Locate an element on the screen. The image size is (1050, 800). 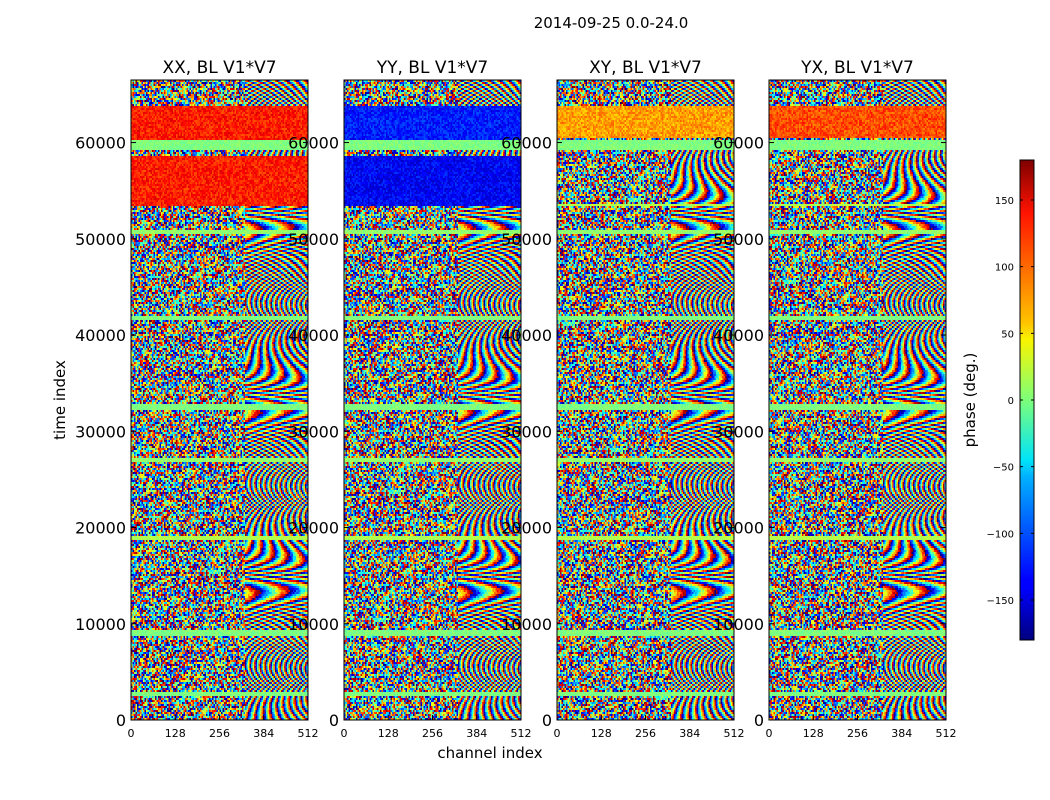
colorbar-tick-label: 0 is located at coordinates (1011, 401).